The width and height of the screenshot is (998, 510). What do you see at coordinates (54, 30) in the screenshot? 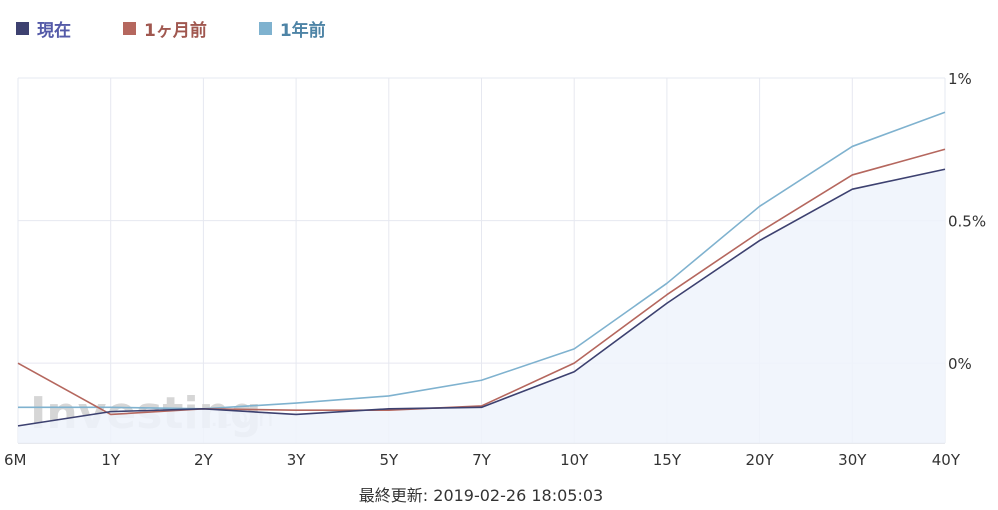
I see `legend-label: 現在` at bounding box center [54, 30].